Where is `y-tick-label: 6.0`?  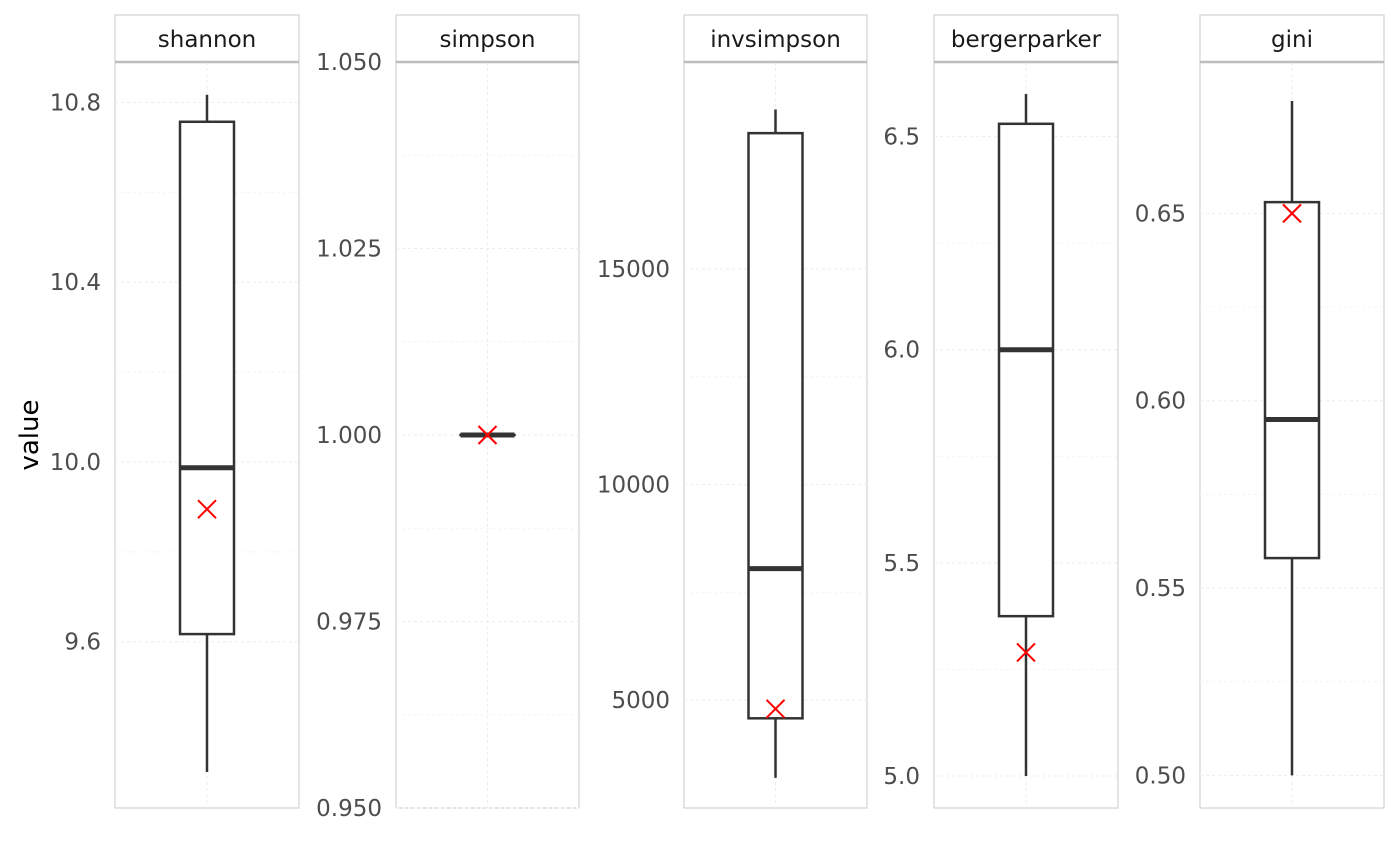
y-tick-label: 6.0 is located at coordinates (901, 351).